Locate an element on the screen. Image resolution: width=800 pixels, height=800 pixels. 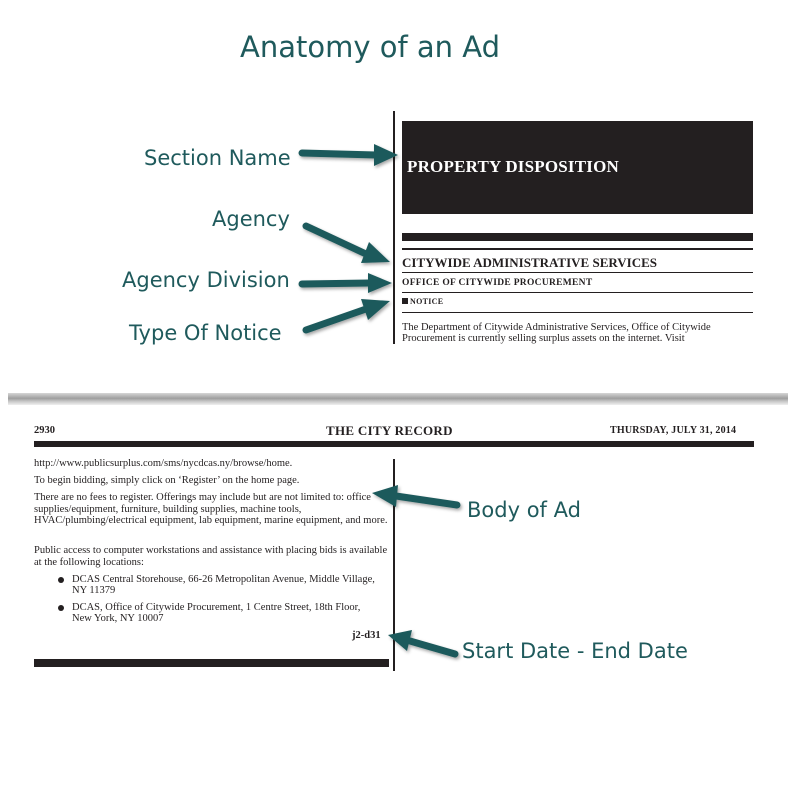
arrow-type-of-notice-icon is located at coordinates (348, 314).